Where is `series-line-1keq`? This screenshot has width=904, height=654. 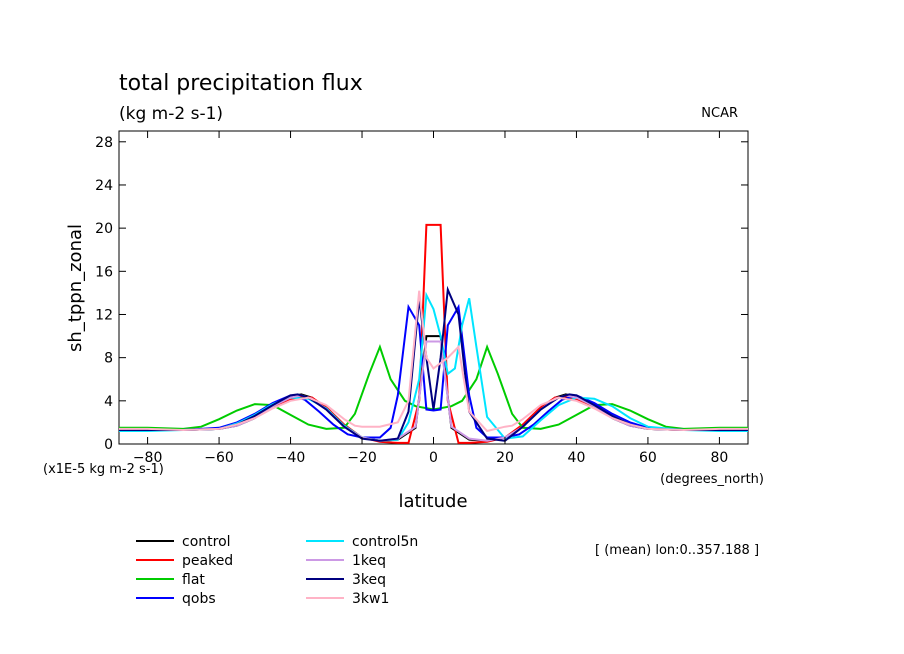
series-line-1keq is located at coordinates (433, 391).